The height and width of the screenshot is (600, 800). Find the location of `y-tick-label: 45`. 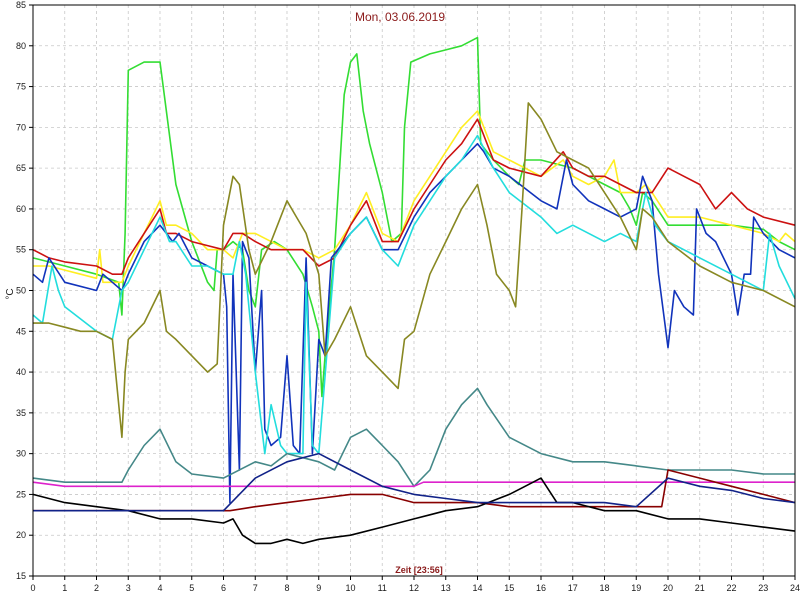

y-tick-label: 45 is located at coordinates (21, 331).